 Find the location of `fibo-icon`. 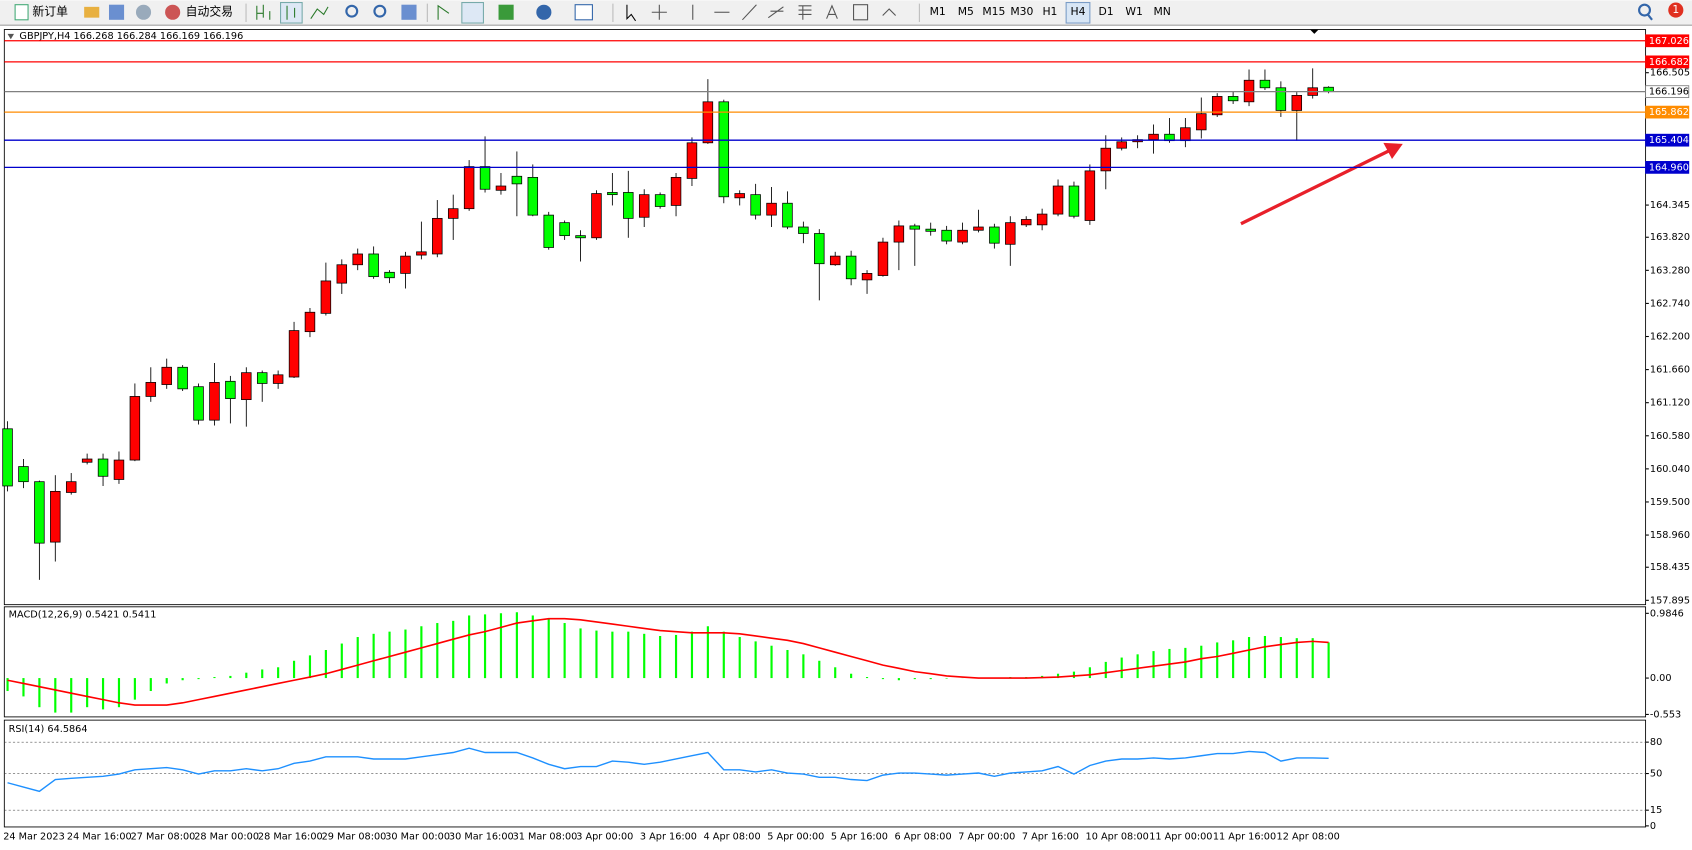

fibo-icon is located at coordinates (805, 12).